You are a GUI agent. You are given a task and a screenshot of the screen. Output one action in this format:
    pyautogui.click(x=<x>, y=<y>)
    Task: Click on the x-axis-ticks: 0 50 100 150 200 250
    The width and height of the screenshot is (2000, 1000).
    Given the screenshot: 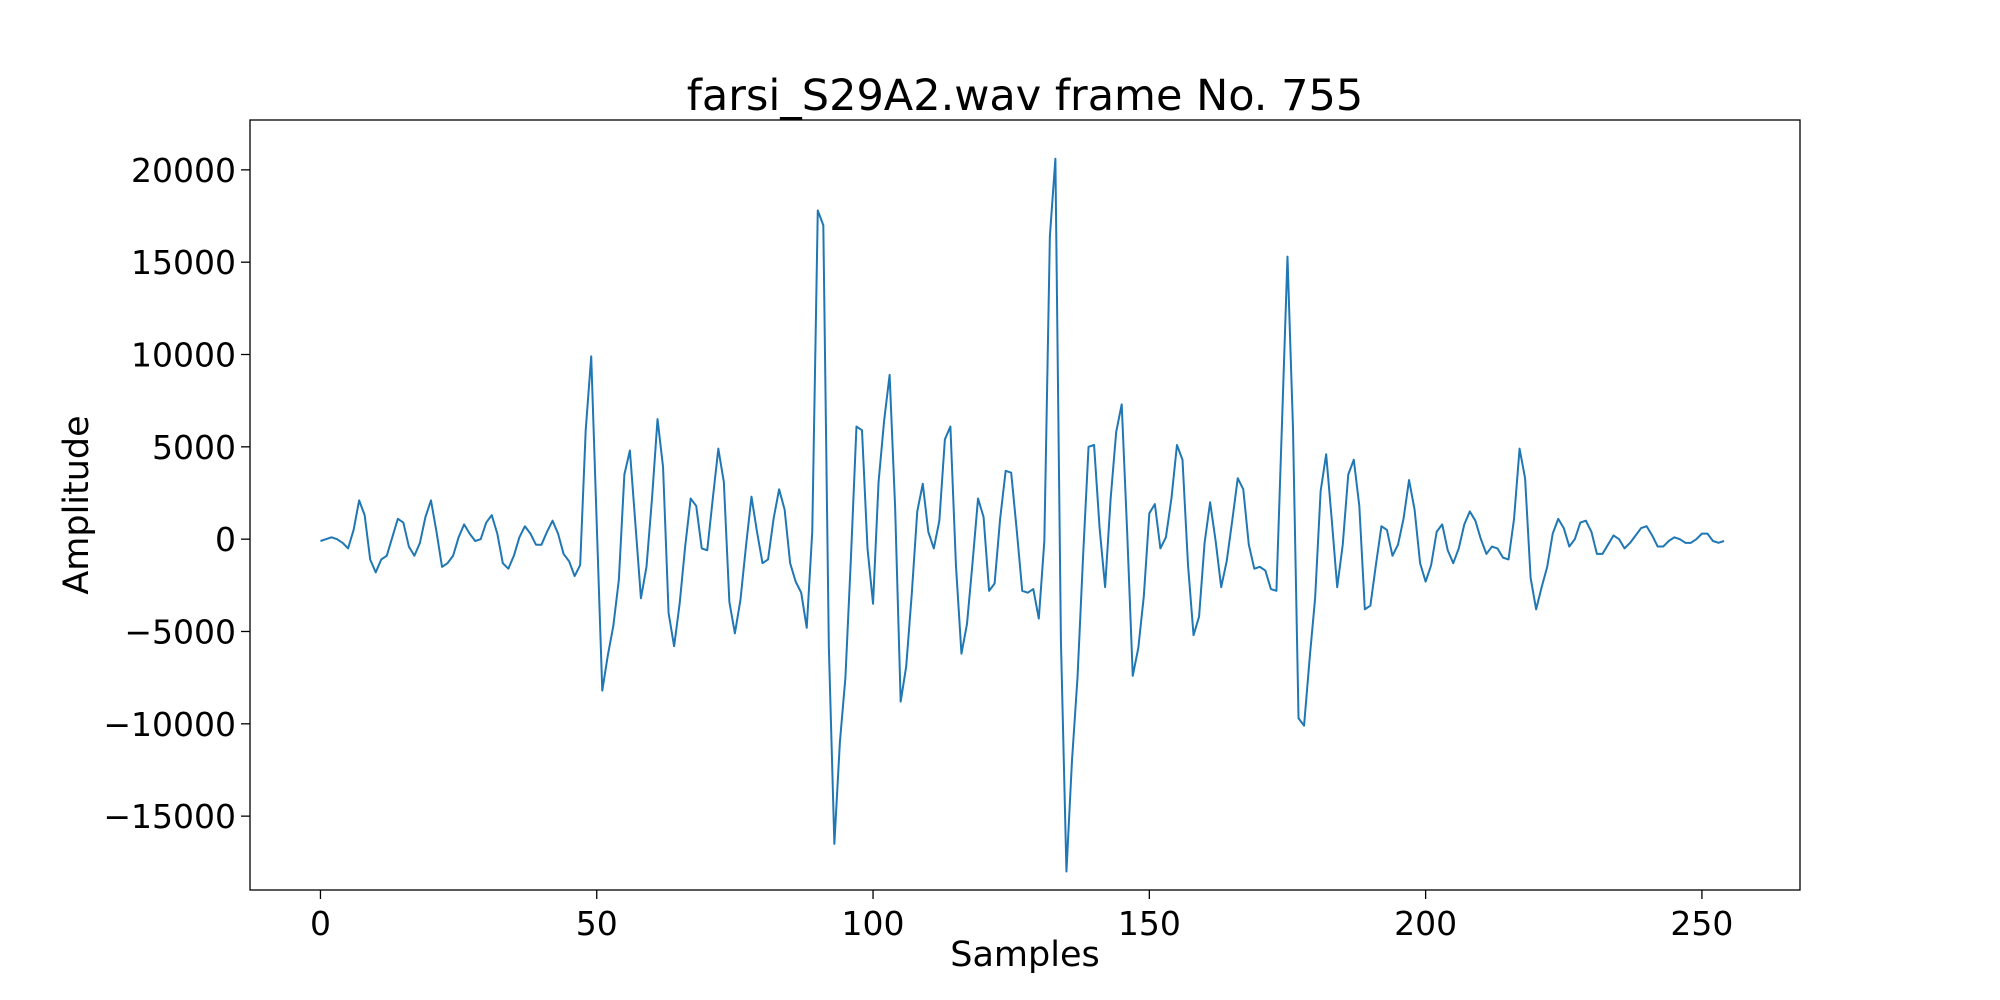 What is the action you would take?
    pyautogui.click(x=1021, y=916)
    